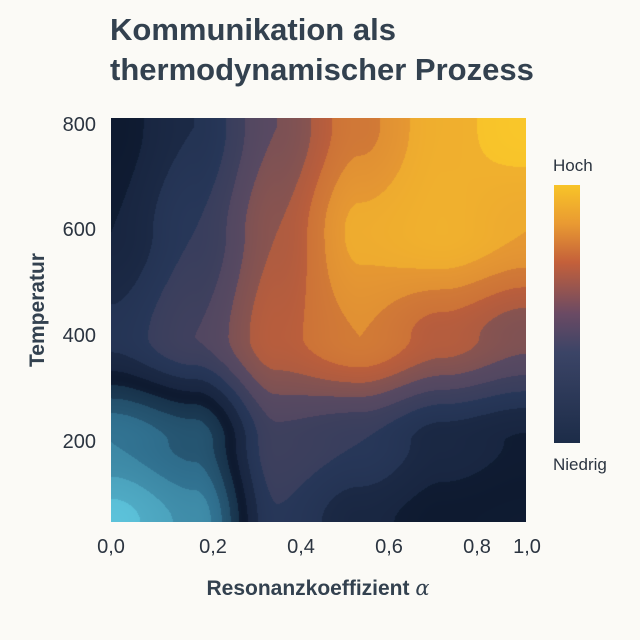  What do you see at coordinates (527, 547) in the screenshot?
I see `x-tick-label: 1,0` at bounding box center [527, 547].